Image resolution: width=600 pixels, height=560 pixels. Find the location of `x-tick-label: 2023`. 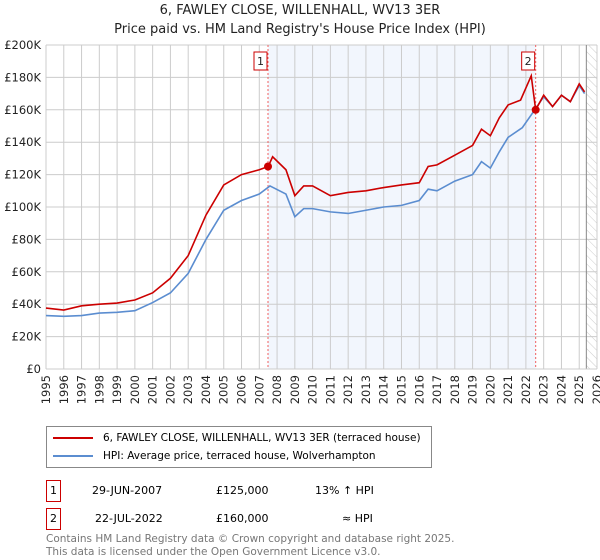

x-tick-label: 2023 is located at coordinates (544, 389).